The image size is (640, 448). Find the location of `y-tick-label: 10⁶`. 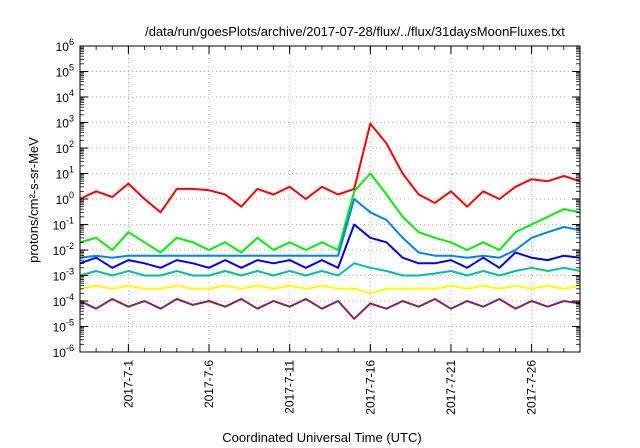

y-tick-label: 10⁶ is located at coordinates (65, 45).